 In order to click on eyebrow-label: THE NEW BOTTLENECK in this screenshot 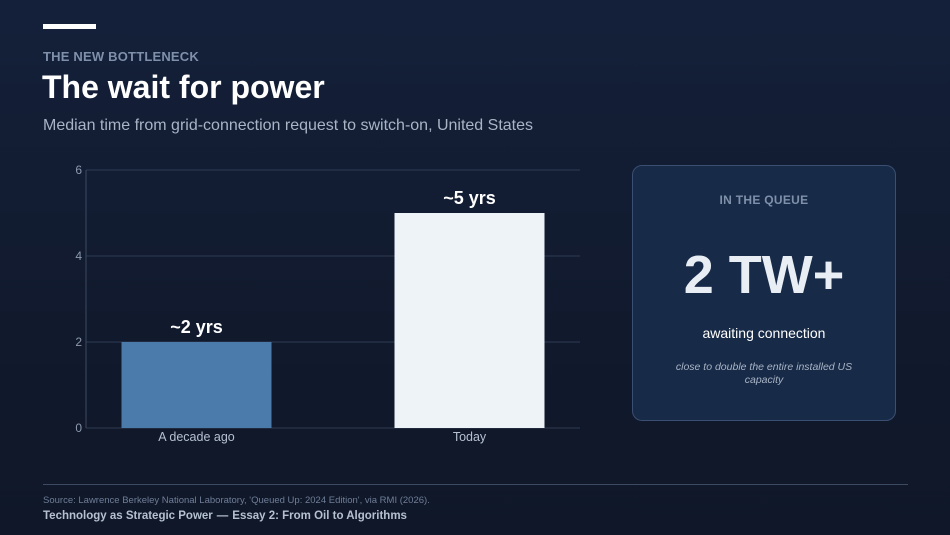, I will do `click(121, 56)`.